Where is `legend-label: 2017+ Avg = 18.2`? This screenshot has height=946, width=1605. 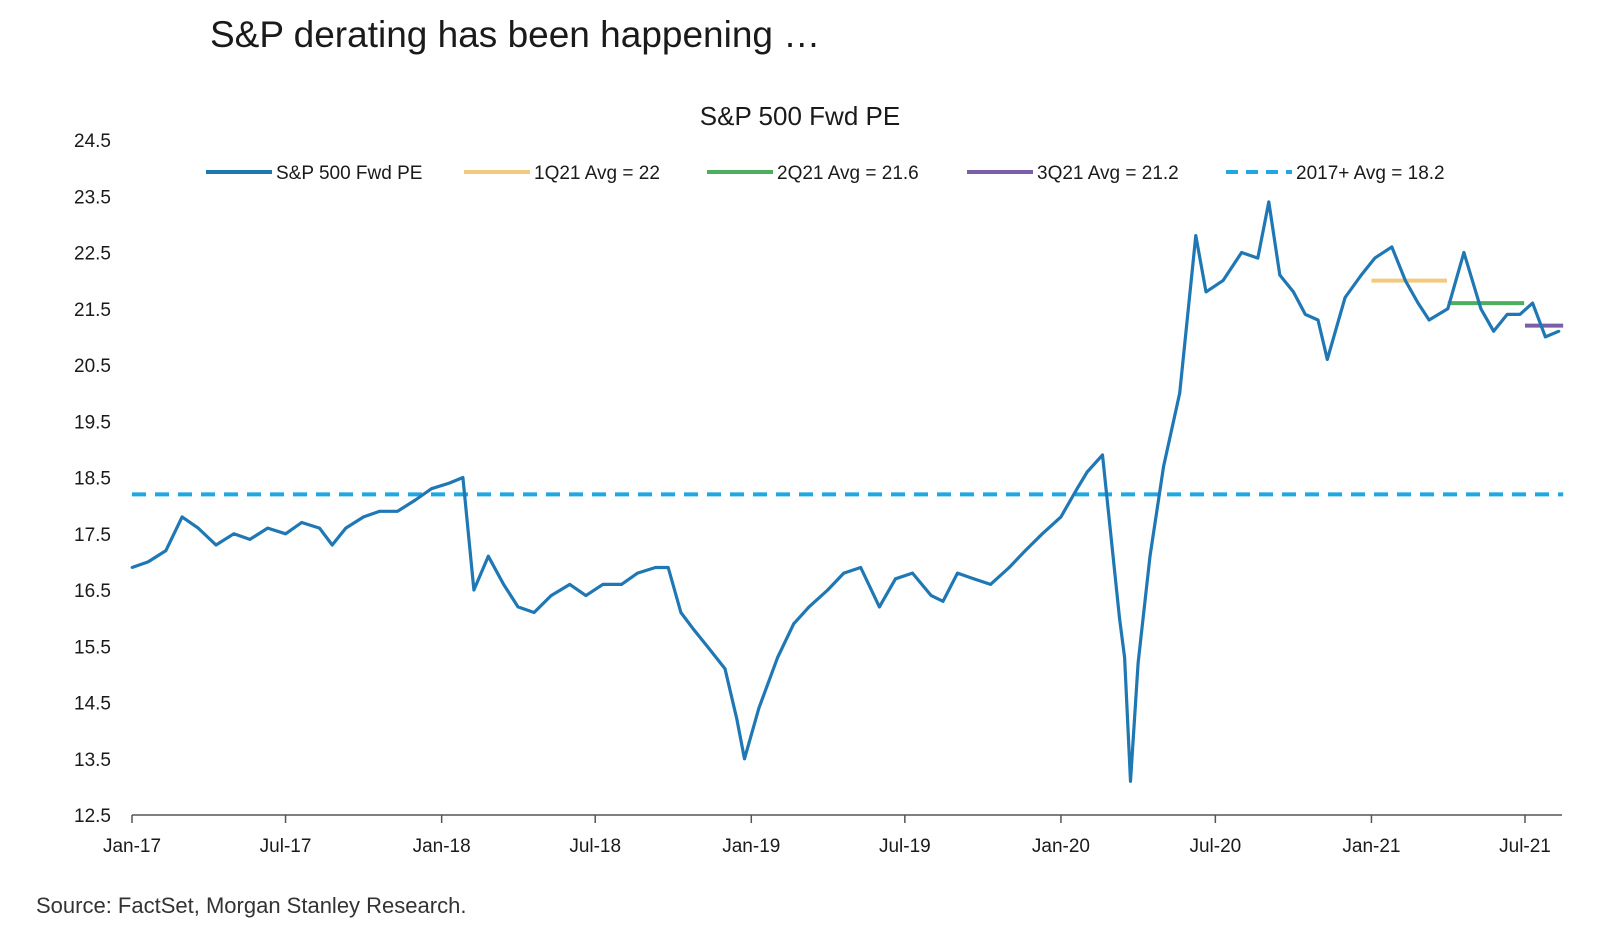
legend-label: 2017+ Avg = 18.2 is located at coordinates (1370, 173).